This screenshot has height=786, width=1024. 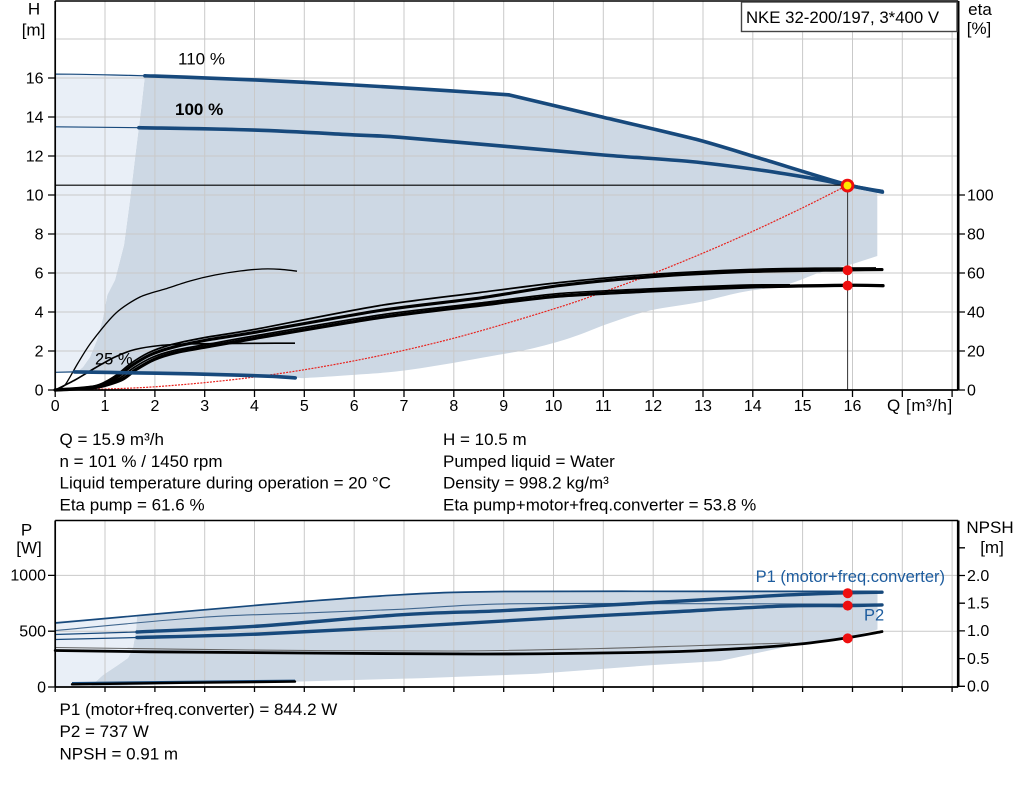 What do you see at coordinates (485, 439) in the screenshot?
I see `svg-text: H = 10.5 m` at bounding box center [485, 439].